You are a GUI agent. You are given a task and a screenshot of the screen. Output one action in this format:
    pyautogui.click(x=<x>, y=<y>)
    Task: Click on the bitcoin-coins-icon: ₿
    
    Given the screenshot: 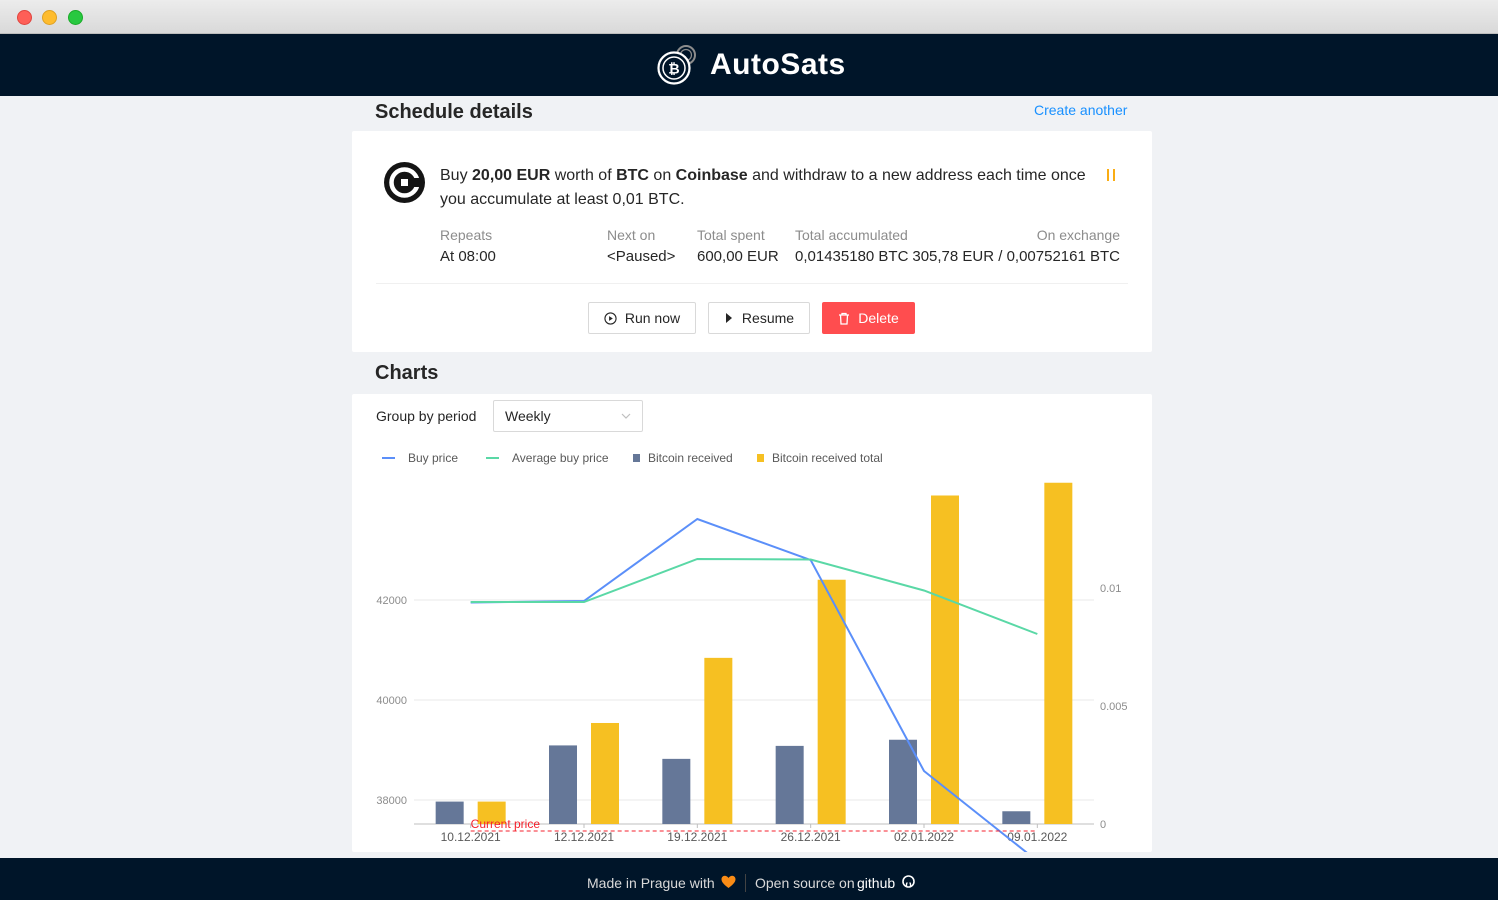 What is the action you would take?
    pyautogui.click(x=678, y=65)
    